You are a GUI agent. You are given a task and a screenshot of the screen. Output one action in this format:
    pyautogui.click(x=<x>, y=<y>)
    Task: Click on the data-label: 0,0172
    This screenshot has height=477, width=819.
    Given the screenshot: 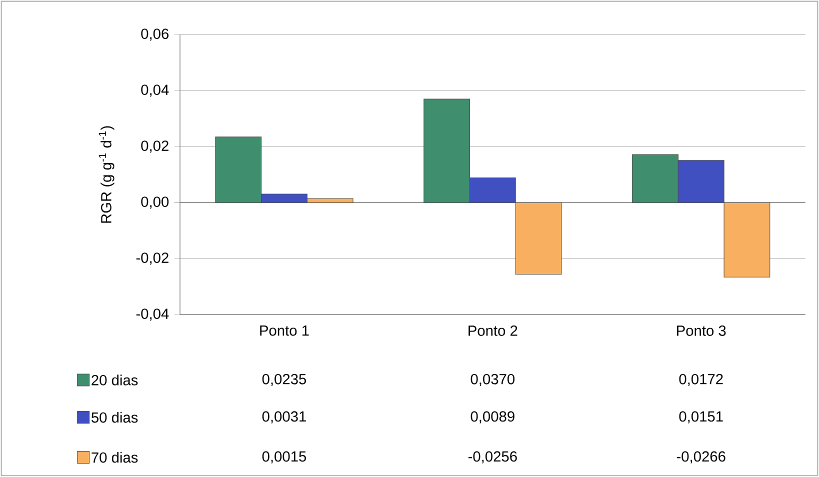 What is the action you would take?
    pyautogui.click(x=701, y=380)
    